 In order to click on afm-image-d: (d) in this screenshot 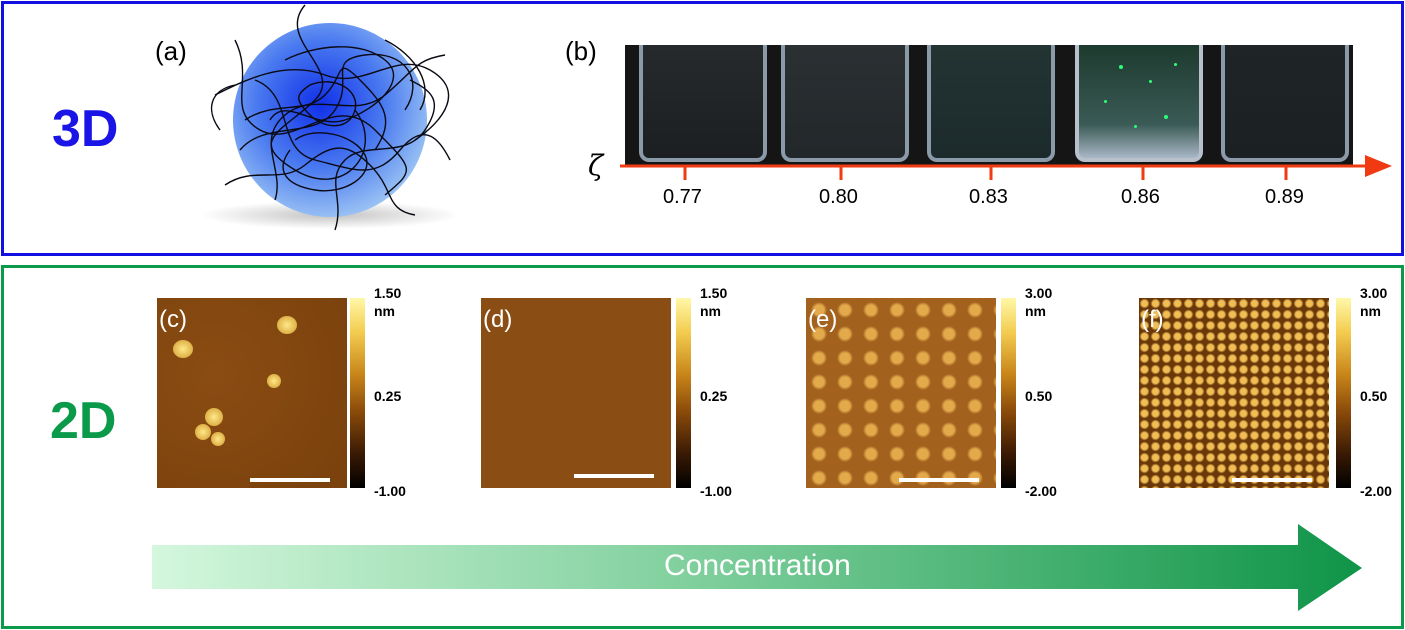, I will do `click(576, 393)`.